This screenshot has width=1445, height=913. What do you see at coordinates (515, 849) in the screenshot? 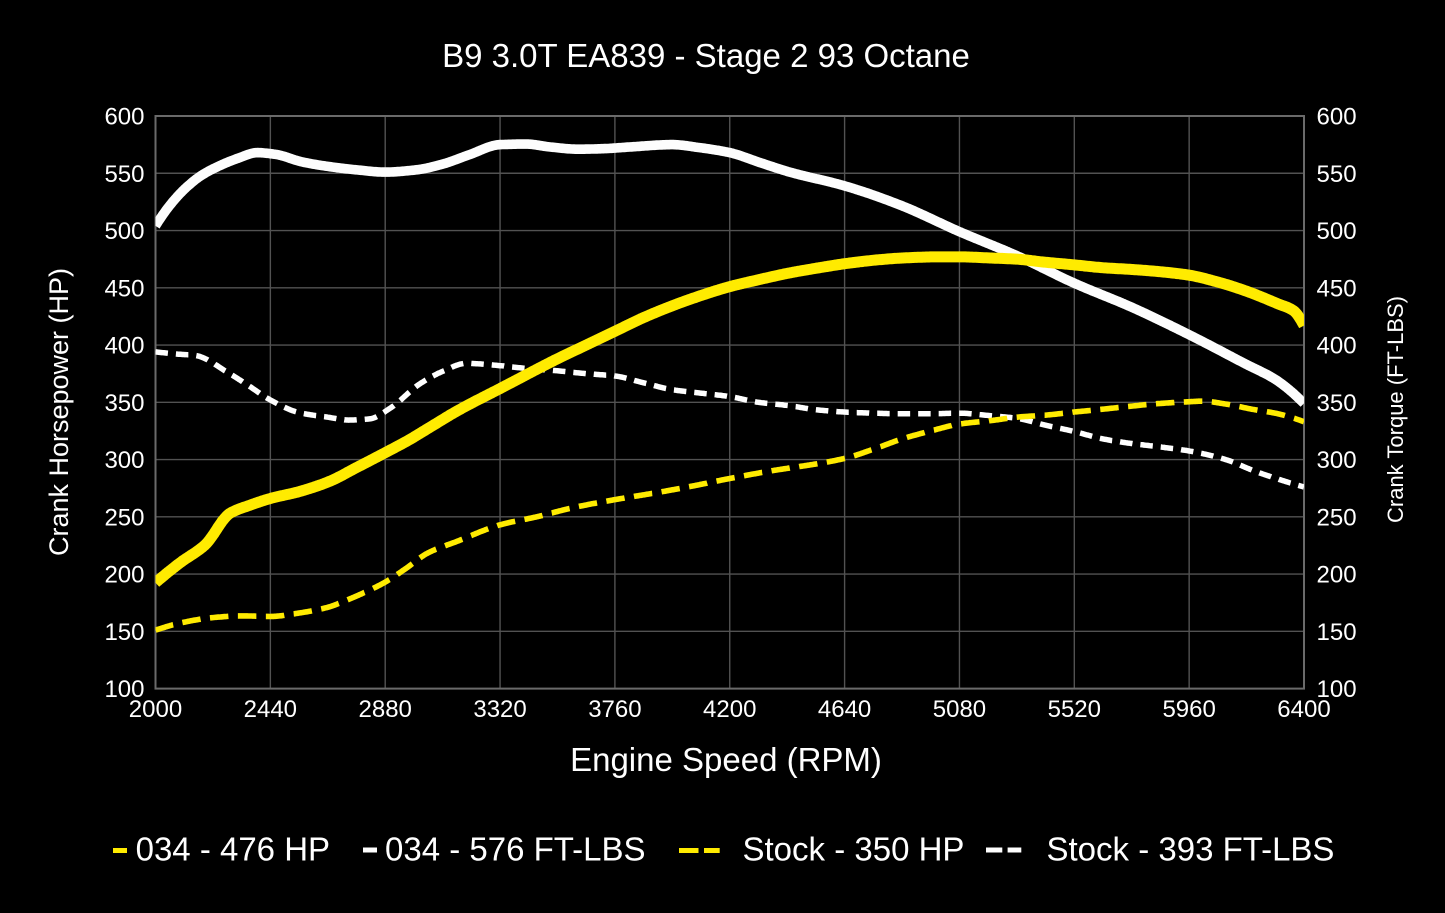
I see `svg-text: 034 - 576 FT-LBS` at bounding box center [515, 849].